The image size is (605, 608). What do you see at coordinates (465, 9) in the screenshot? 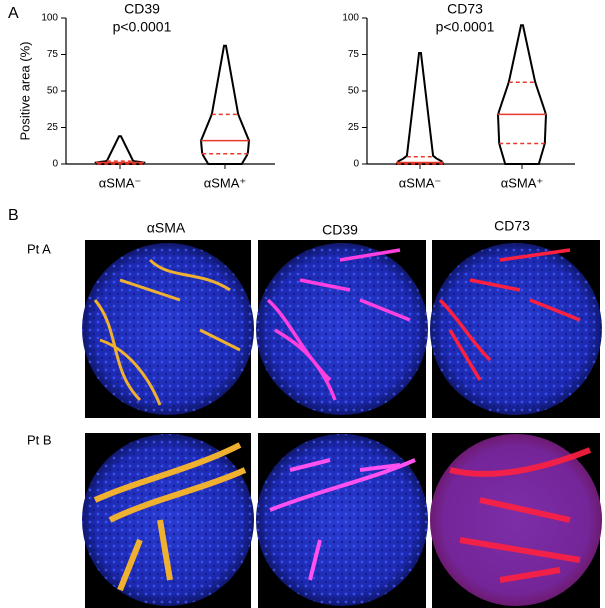
I see `chart-title: CD73` at bounding box center [465, 9].